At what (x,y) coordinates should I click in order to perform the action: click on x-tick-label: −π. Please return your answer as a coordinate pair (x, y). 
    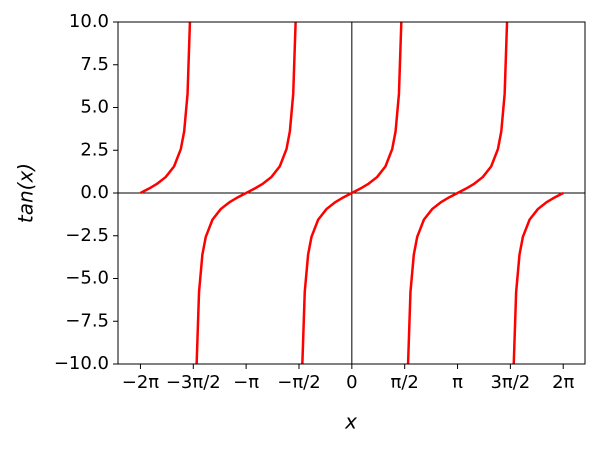
    Looking at the image, I should click on (246, 382).